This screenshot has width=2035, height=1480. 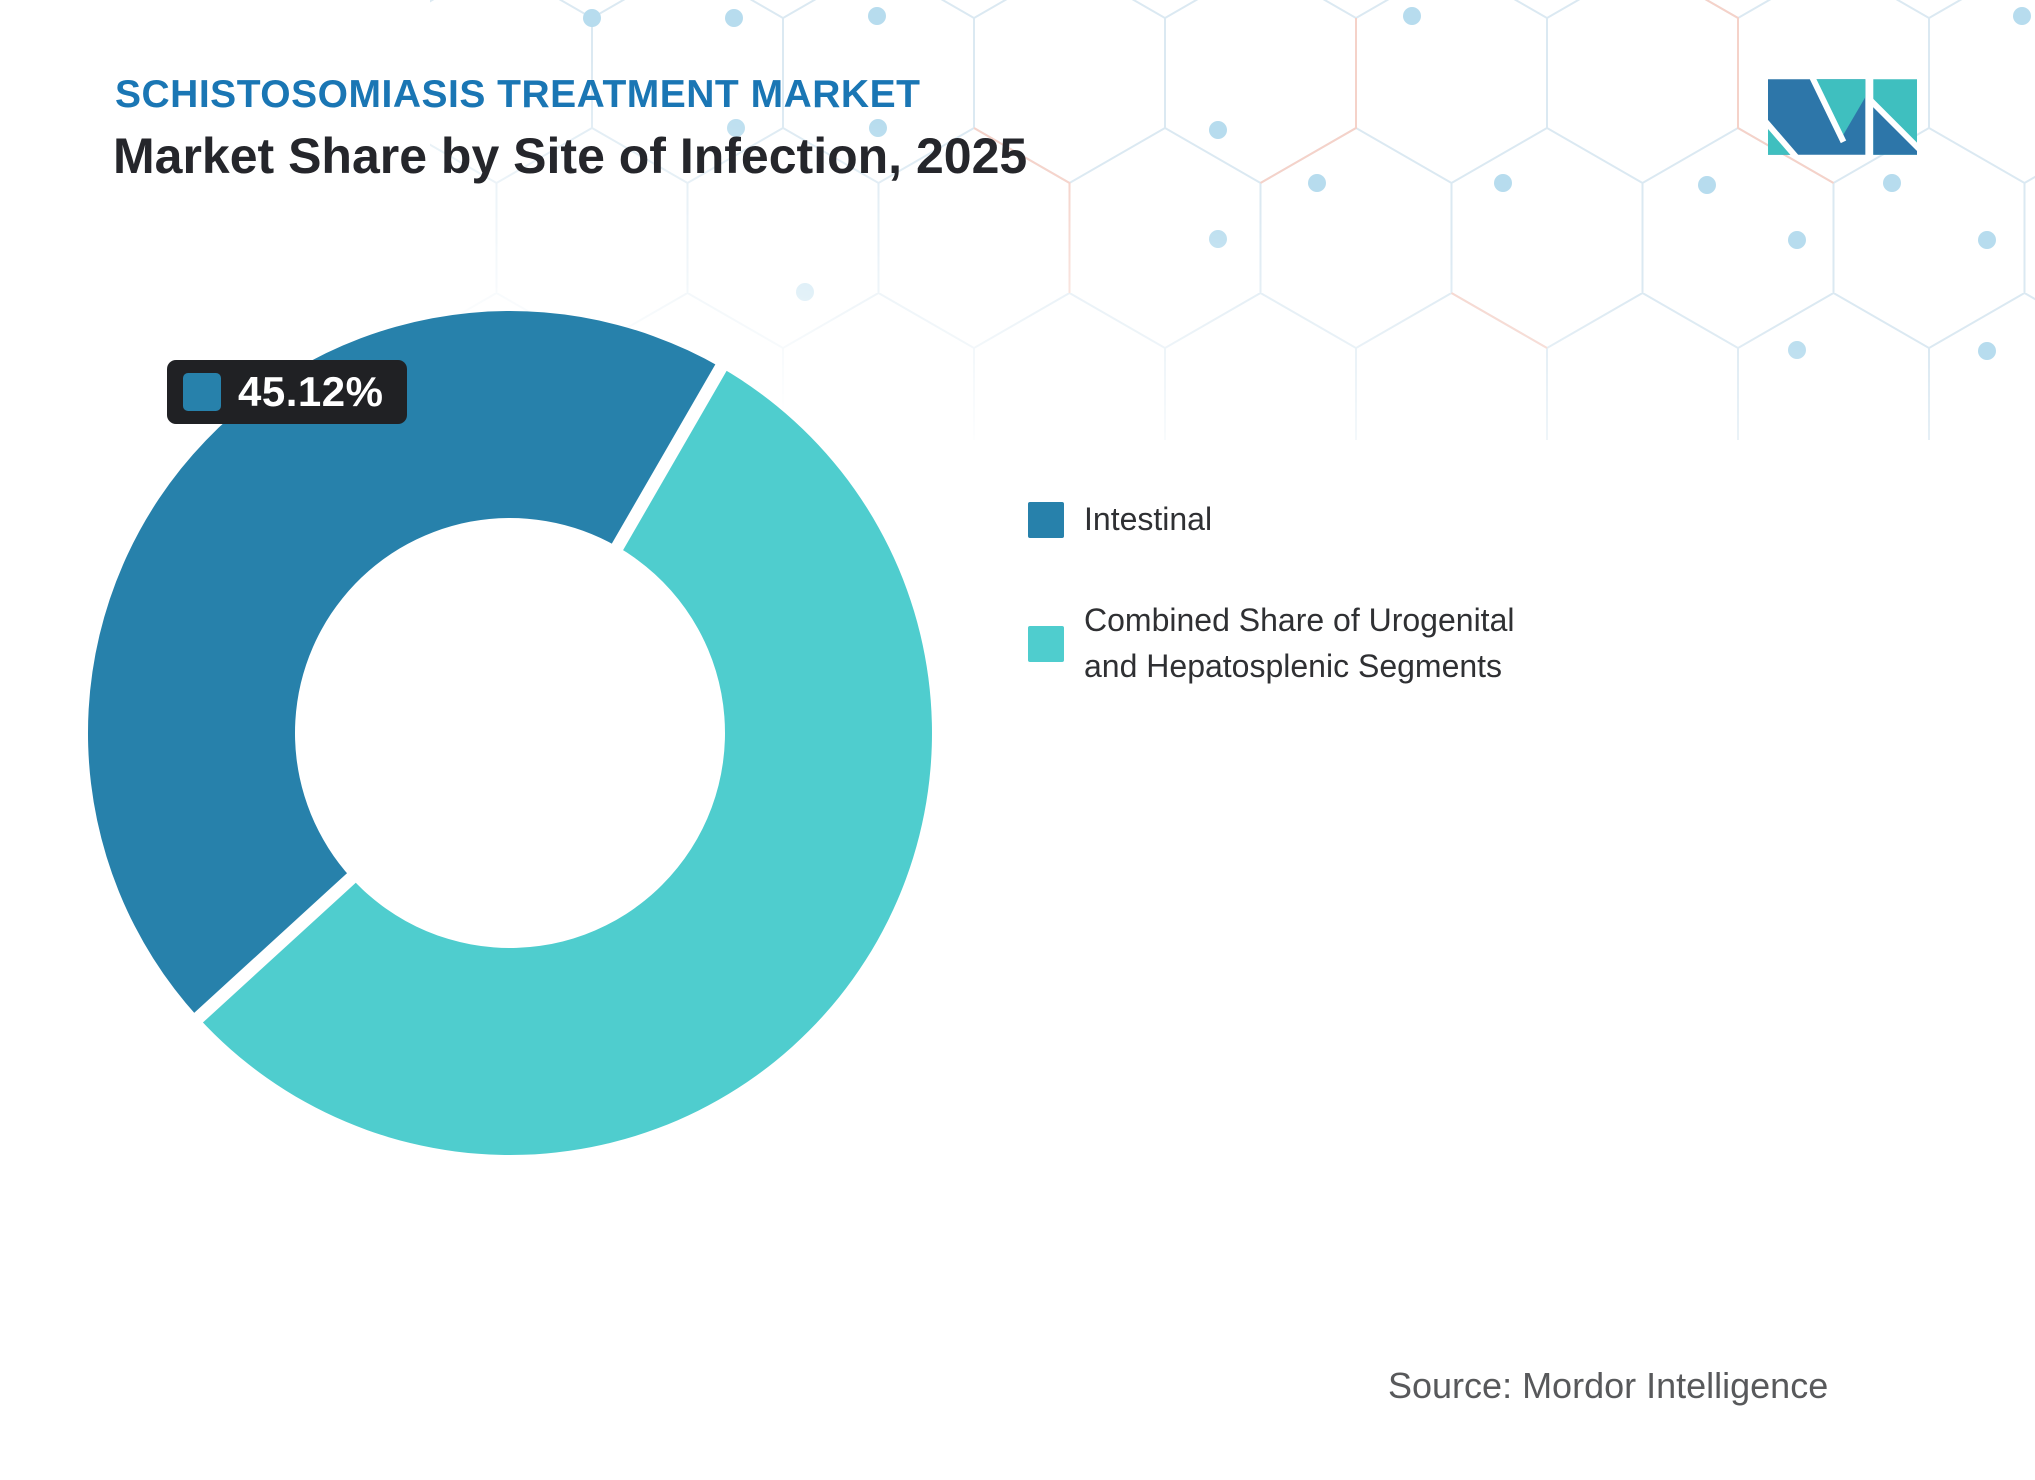 What do you see at coordinates (202, 392) in the screenshot?
I see `intestinal-swatch-icon` at bounding box center [202, 392].